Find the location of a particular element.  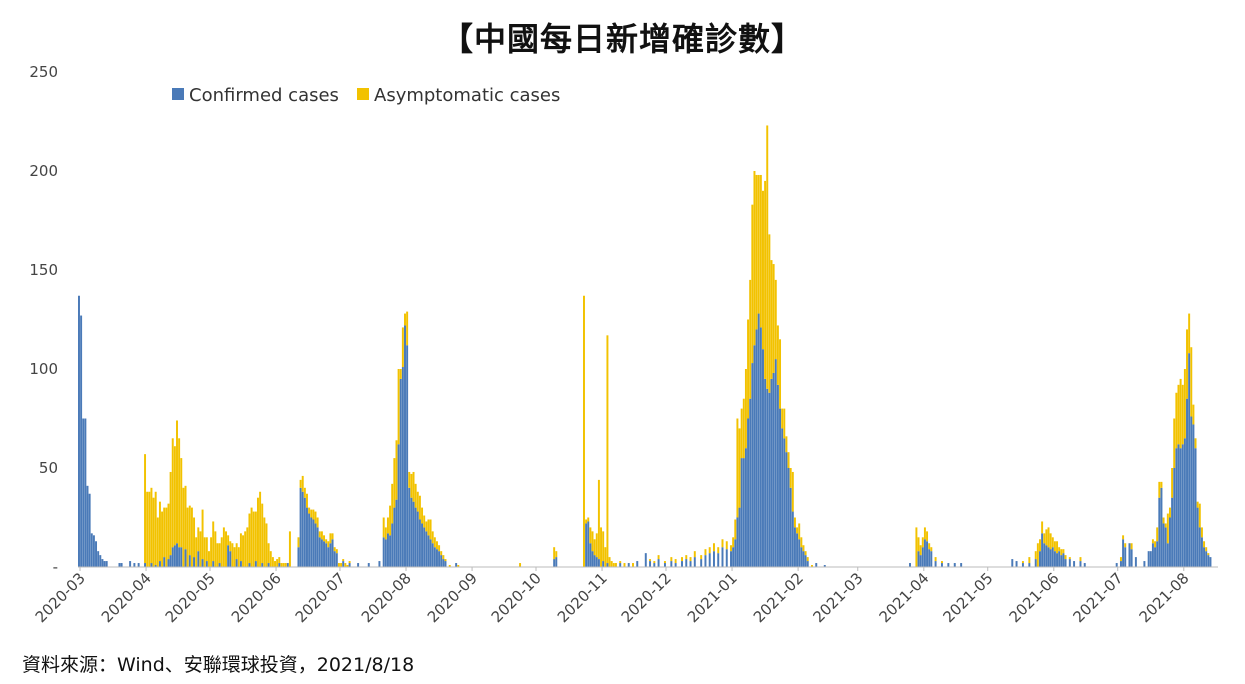

x-tick-label: 2021-03 is located at coordinates (838, 597).